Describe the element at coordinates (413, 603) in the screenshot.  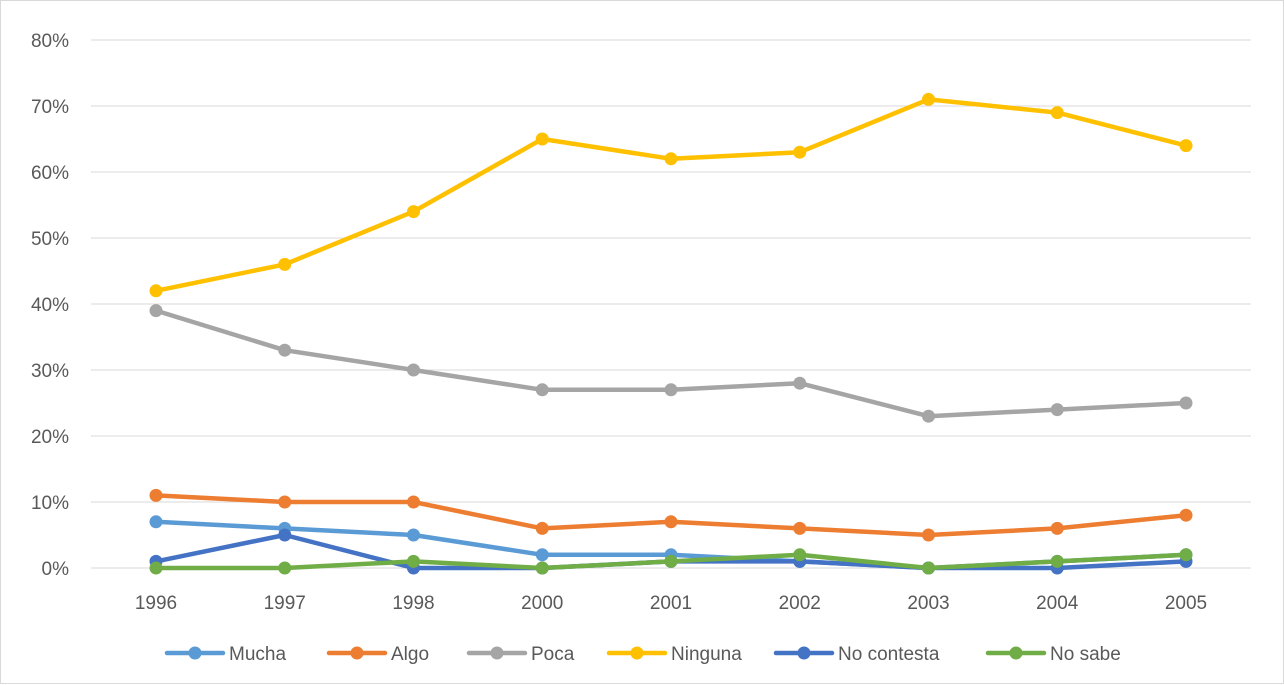
I see `x-tick-label: 1998` at that location.